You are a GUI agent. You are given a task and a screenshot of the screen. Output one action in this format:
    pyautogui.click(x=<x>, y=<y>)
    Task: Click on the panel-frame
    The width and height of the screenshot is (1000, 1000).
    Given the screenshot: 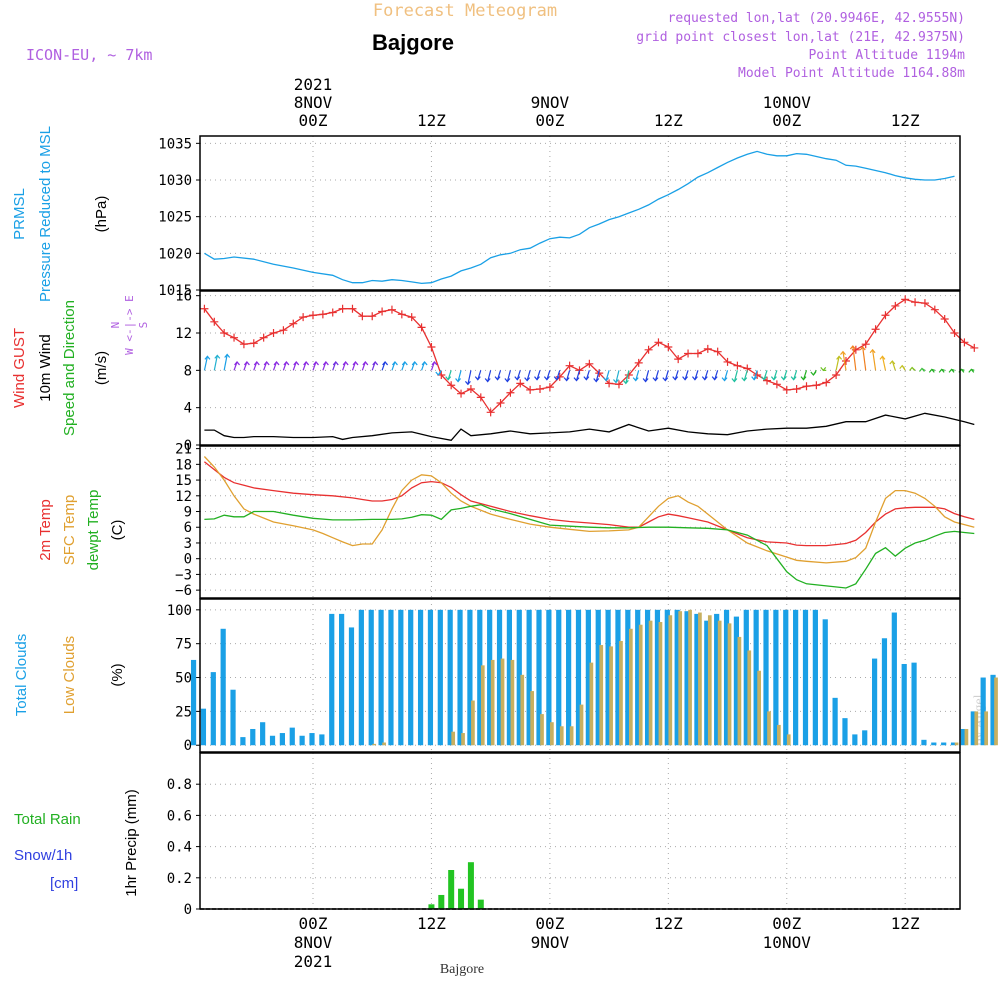 What is the action you would take?
    pyautogui.click(x=580, y=522)
    